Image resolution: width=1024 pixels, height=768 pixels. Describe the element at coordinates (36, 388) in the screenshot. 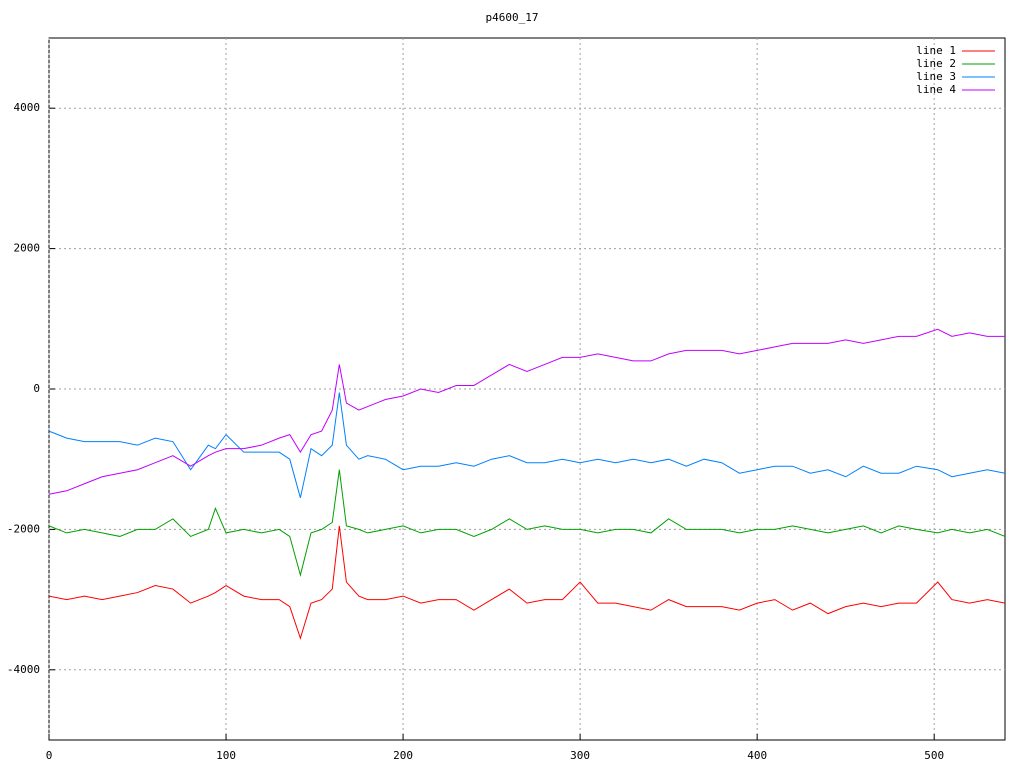

I see `y-tick-label: 0` at that location.